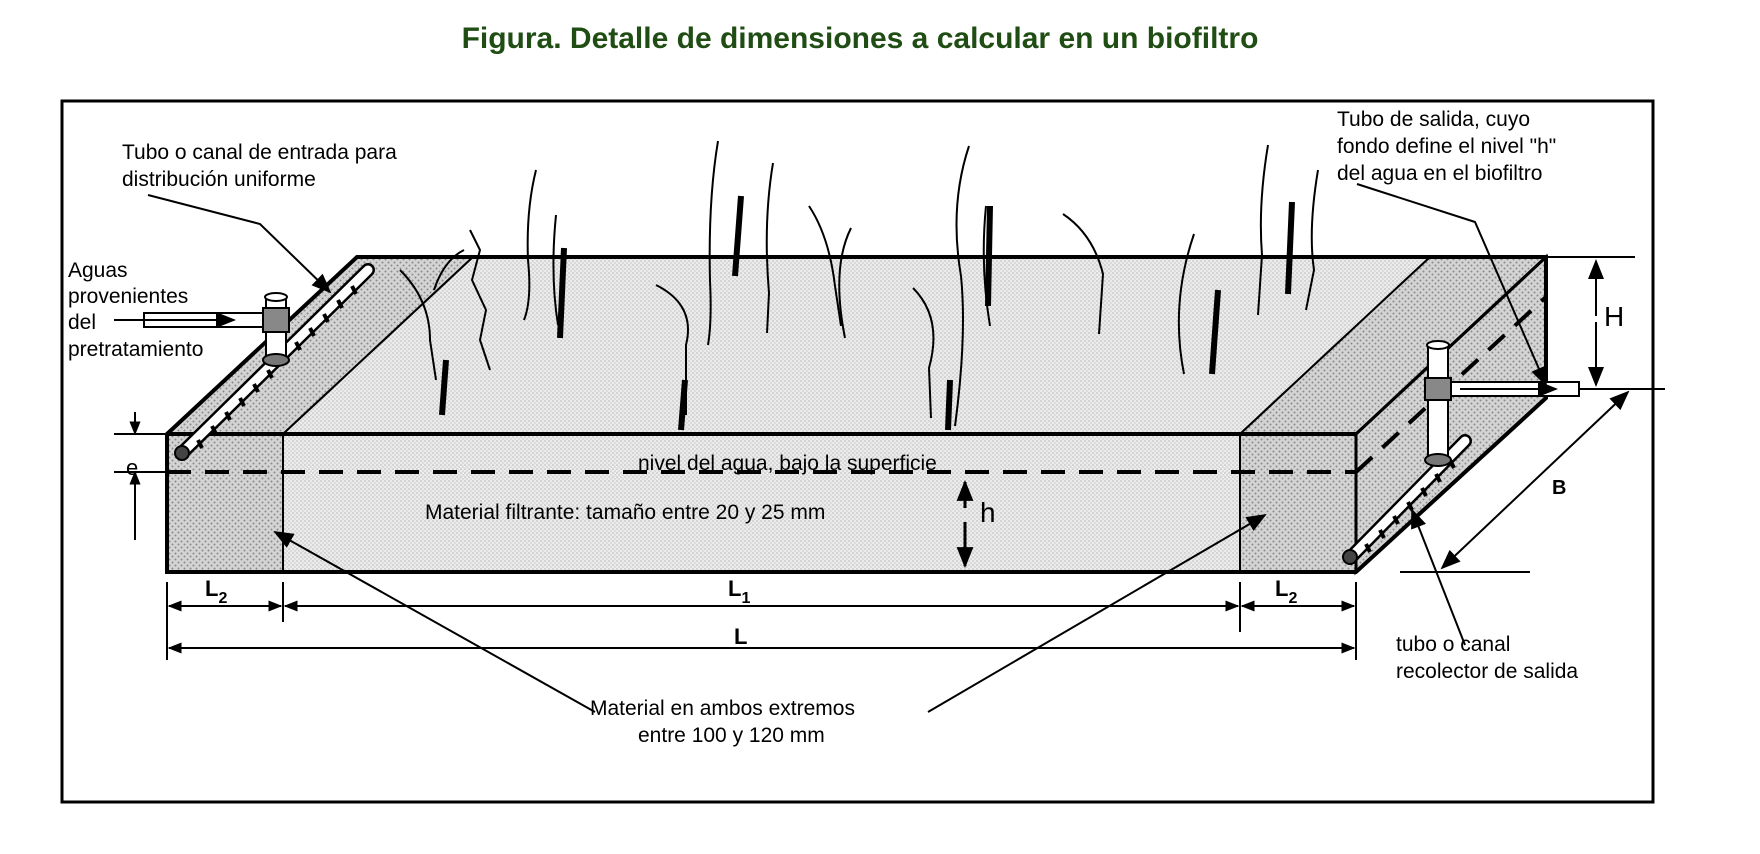 This screenshot has width=1760, height=854. What do you see at coordinates (1559, 488) in the screenshot?
I see `dimension-B-label: B` at bounding box center [1559, 488].